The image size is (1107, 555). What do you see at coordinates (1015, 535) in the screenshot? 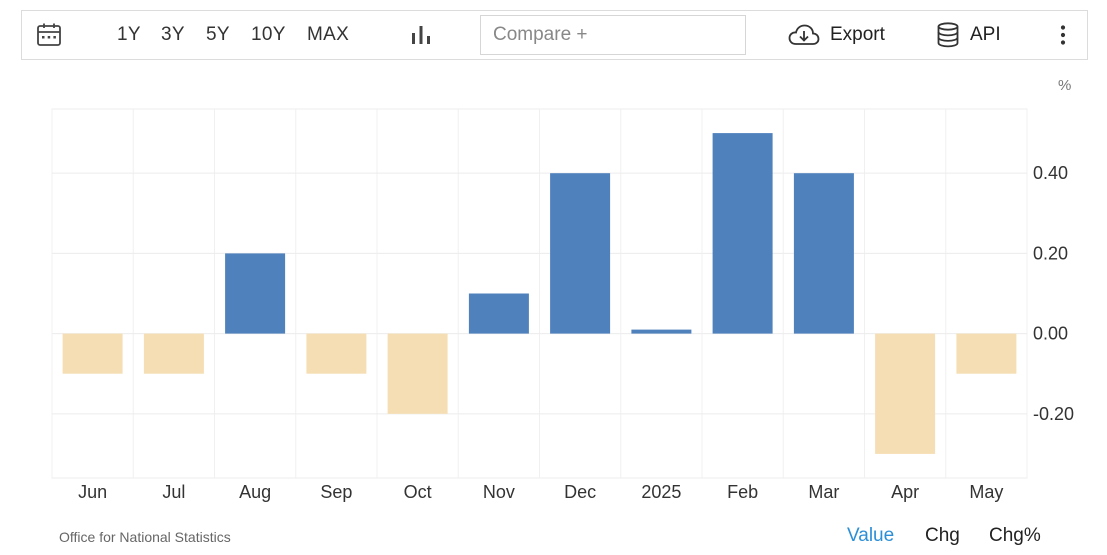
I see `tab-chg-percent: Chg%` at bounding box center [1015, 535].